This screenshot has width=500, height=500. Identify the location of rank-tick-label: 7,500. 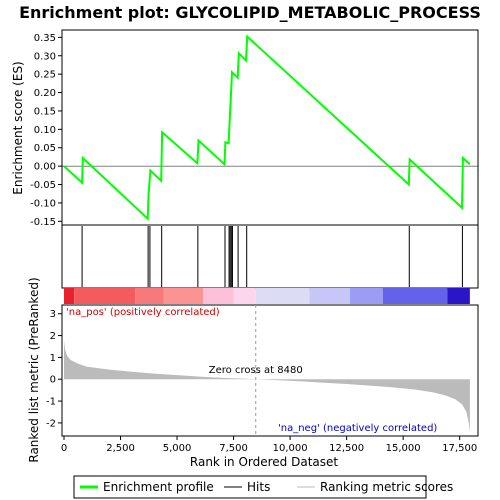
(233, 448).